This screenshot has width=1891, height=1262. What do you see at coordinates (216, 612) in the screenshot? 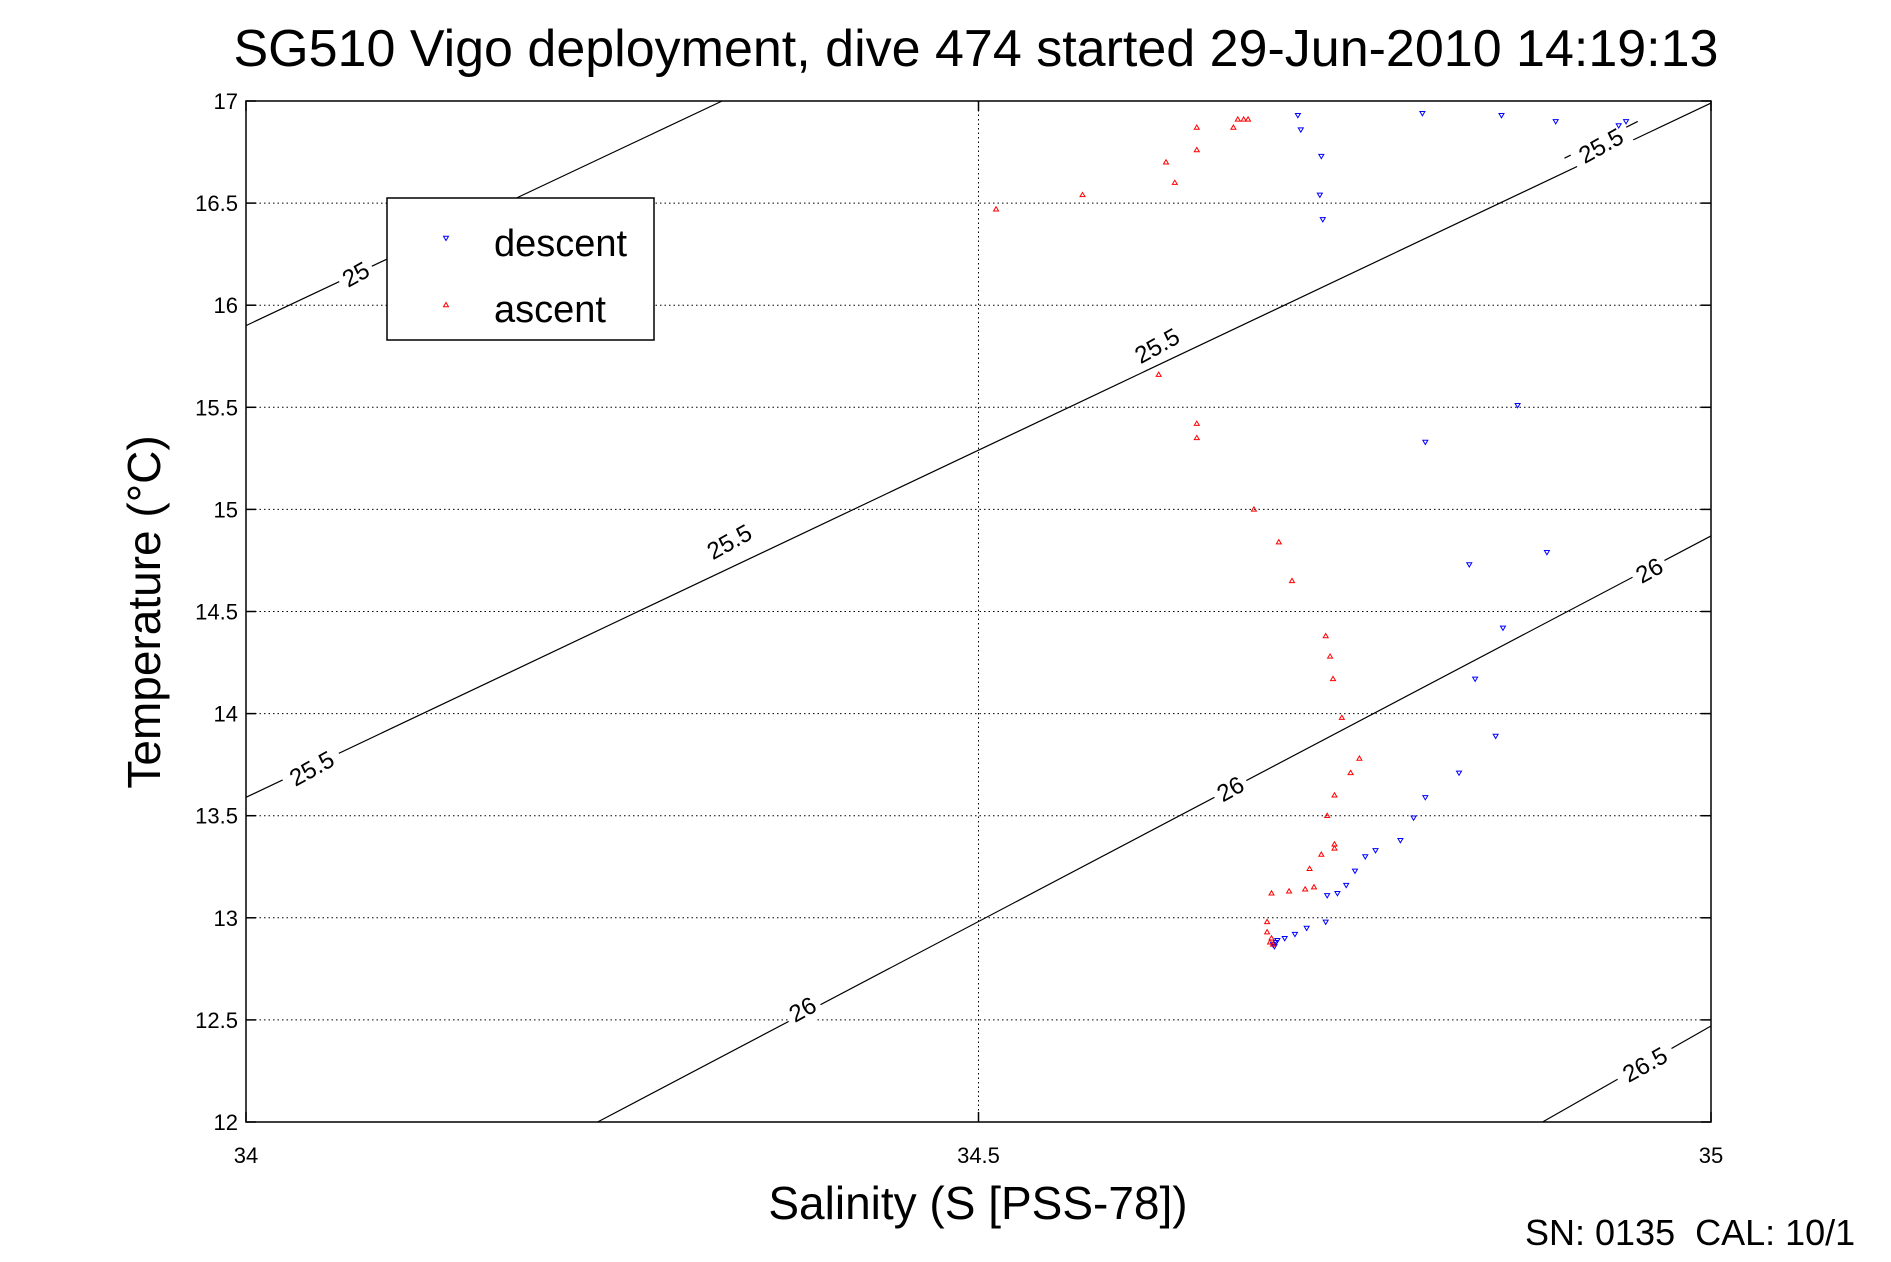
I see `y-tick-label: 14.5` at bounding box center [216, 612].